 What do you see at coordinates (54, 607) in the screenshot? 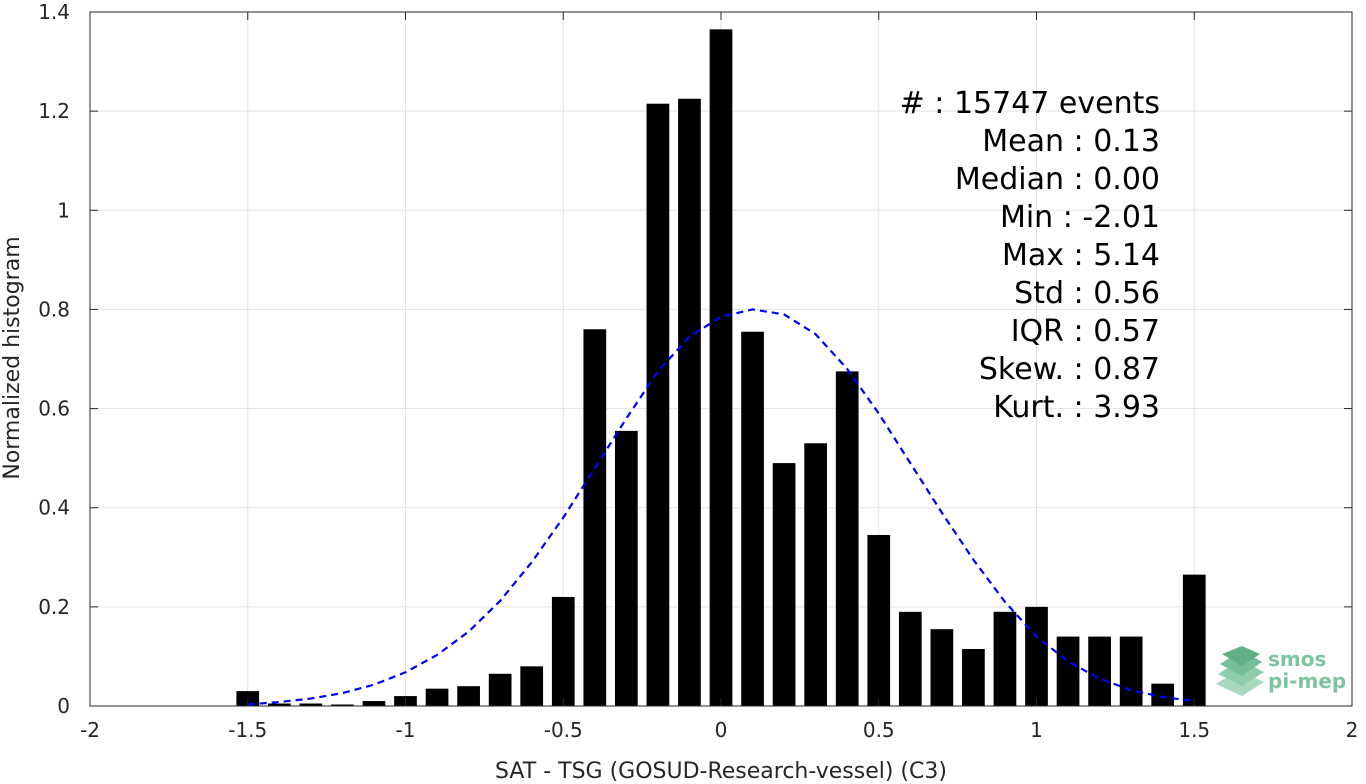
I see `y-tick-label: 0.2` at bounding box center [54, 607].